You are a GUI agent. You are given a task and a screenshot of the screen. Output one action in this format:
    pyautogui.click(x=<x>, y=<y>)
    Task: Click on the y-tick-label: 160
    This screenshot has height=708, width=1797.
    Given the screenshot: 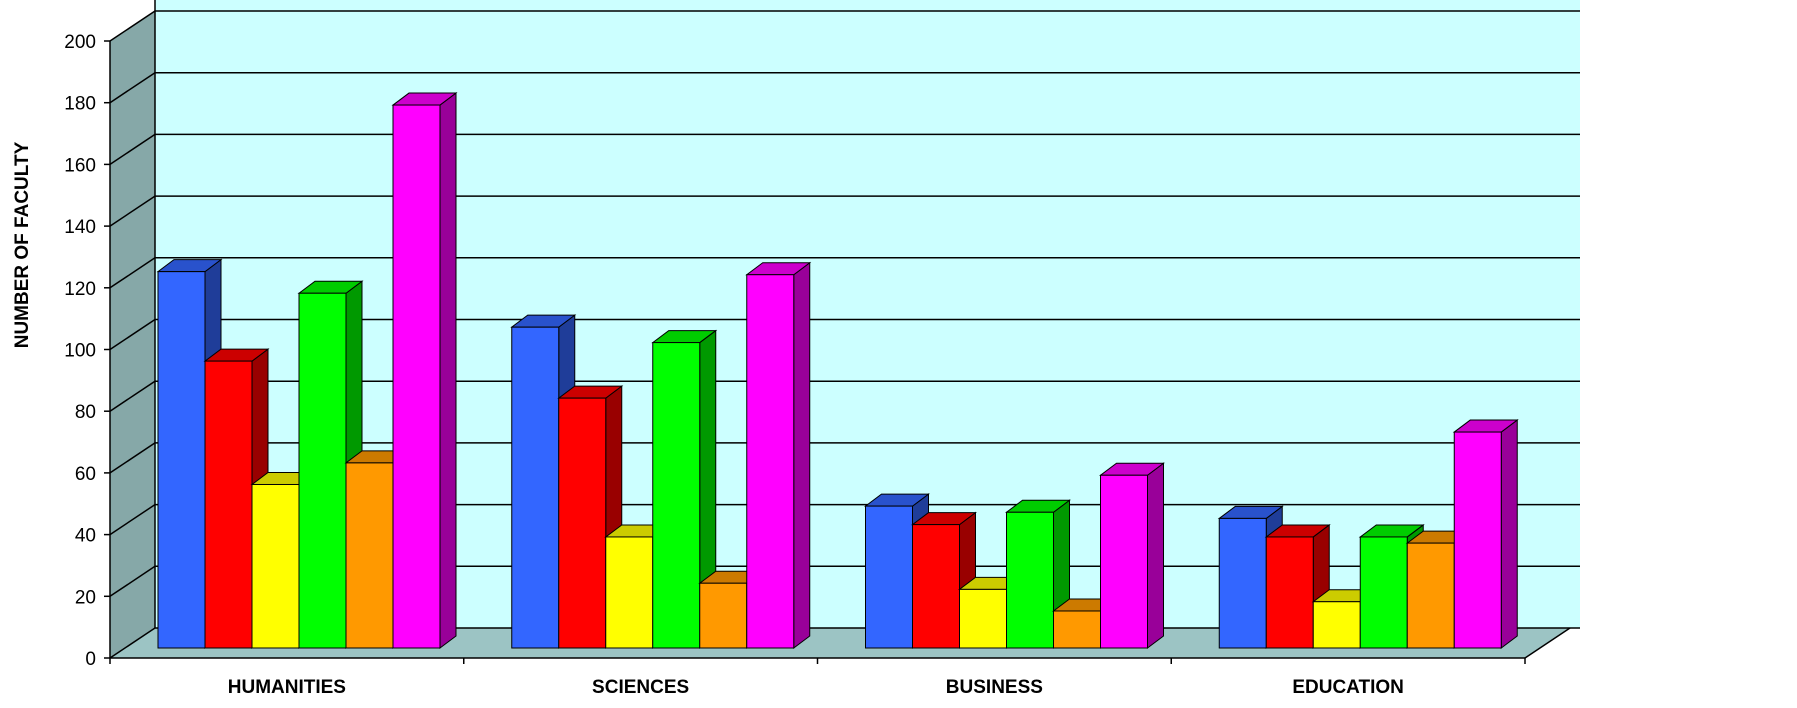 What is the action you would take?
    pyautogui.click(x=80, y=165)
    